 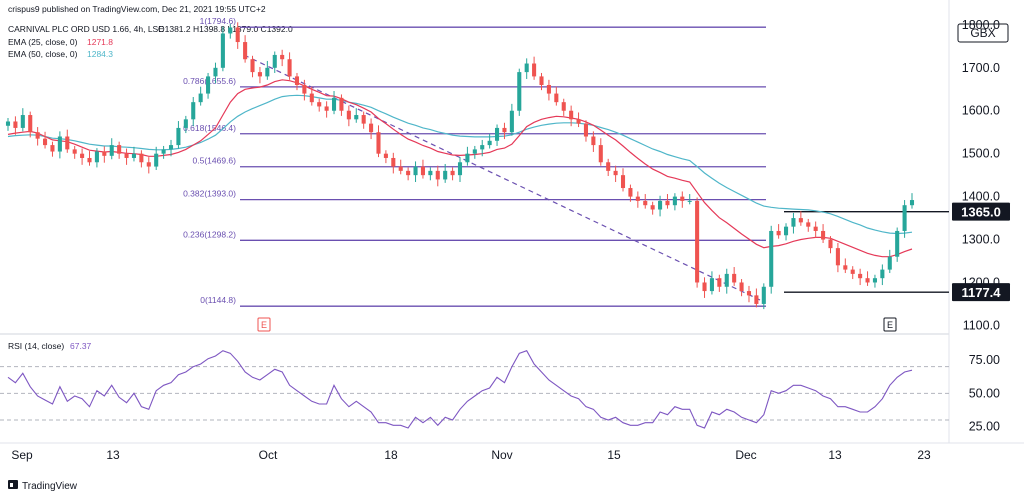 I want to click on ema25-legend-value: 1271.8, so click(x=100, y=42).